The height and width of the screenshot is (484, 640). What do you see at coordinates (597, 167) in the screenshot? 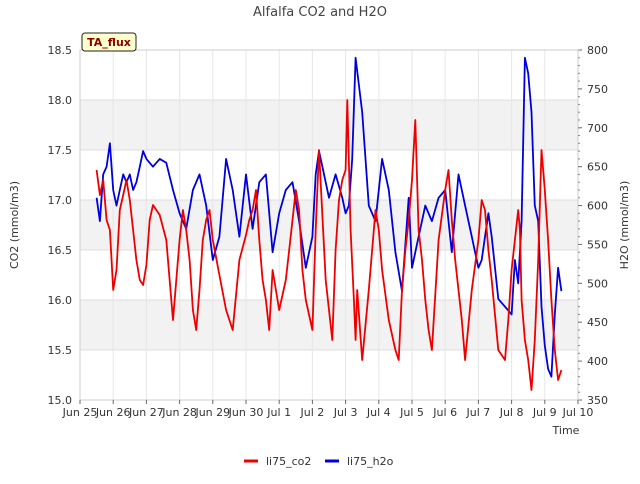
I see `y-right-tick-label: 650` at bounding box center [597, 167].